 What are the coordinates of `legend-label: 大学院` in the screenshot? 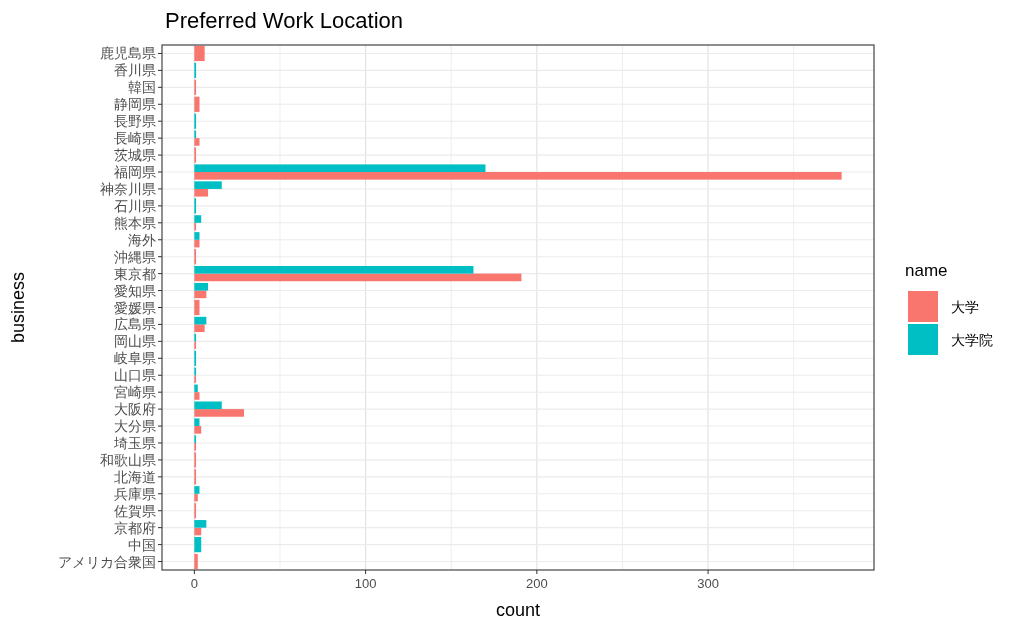 It's located at (972, 340).